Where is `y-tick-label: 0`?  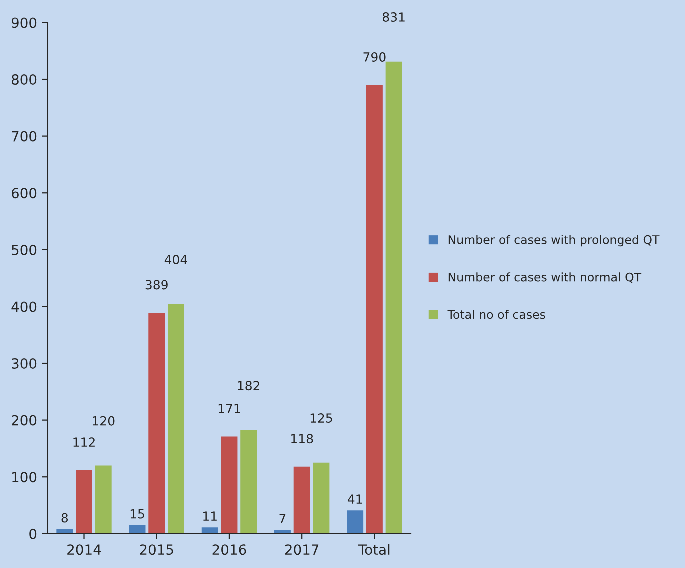 y-tick-label: 0 is located at coordinates (33, 534).